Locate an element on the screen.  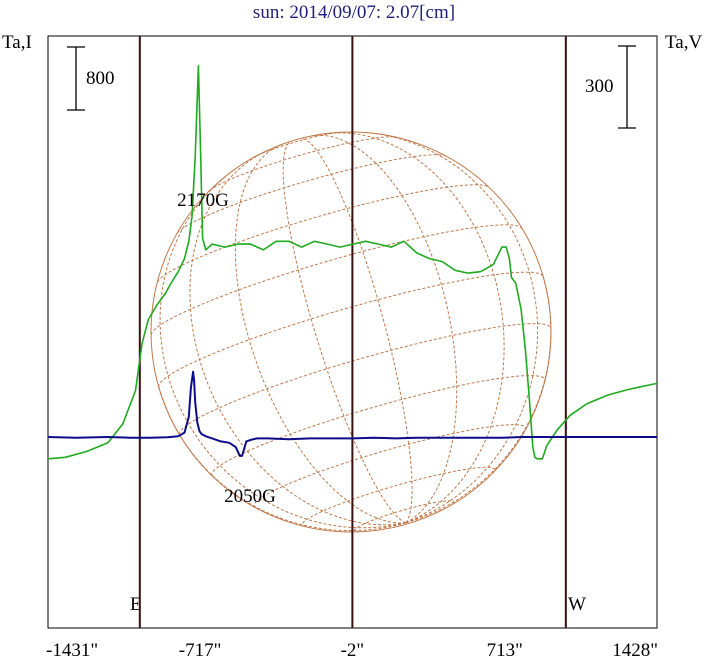
left-scale-bar-label: 800 is located at coordinates (100, 78).